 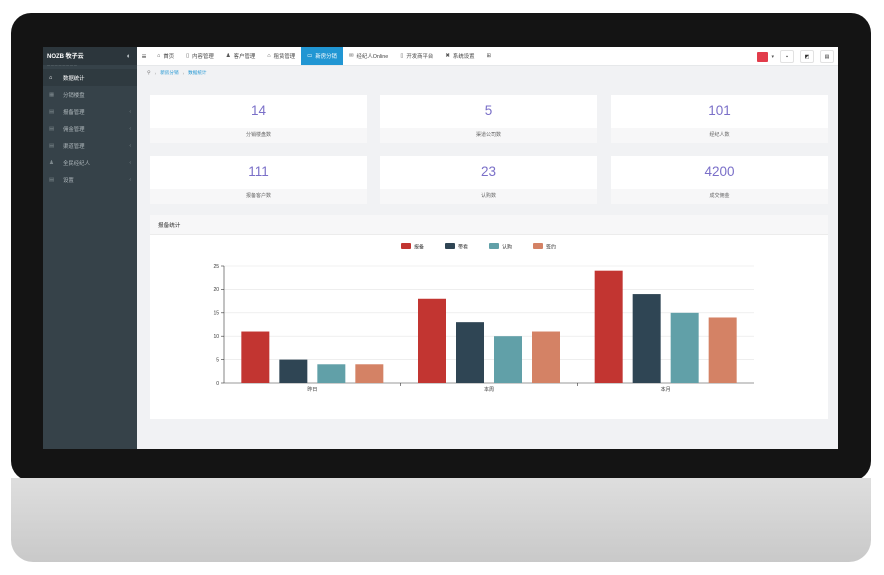 I want to click on top-nav-item: ♟ 客户管理, so click(x=241, y=56).